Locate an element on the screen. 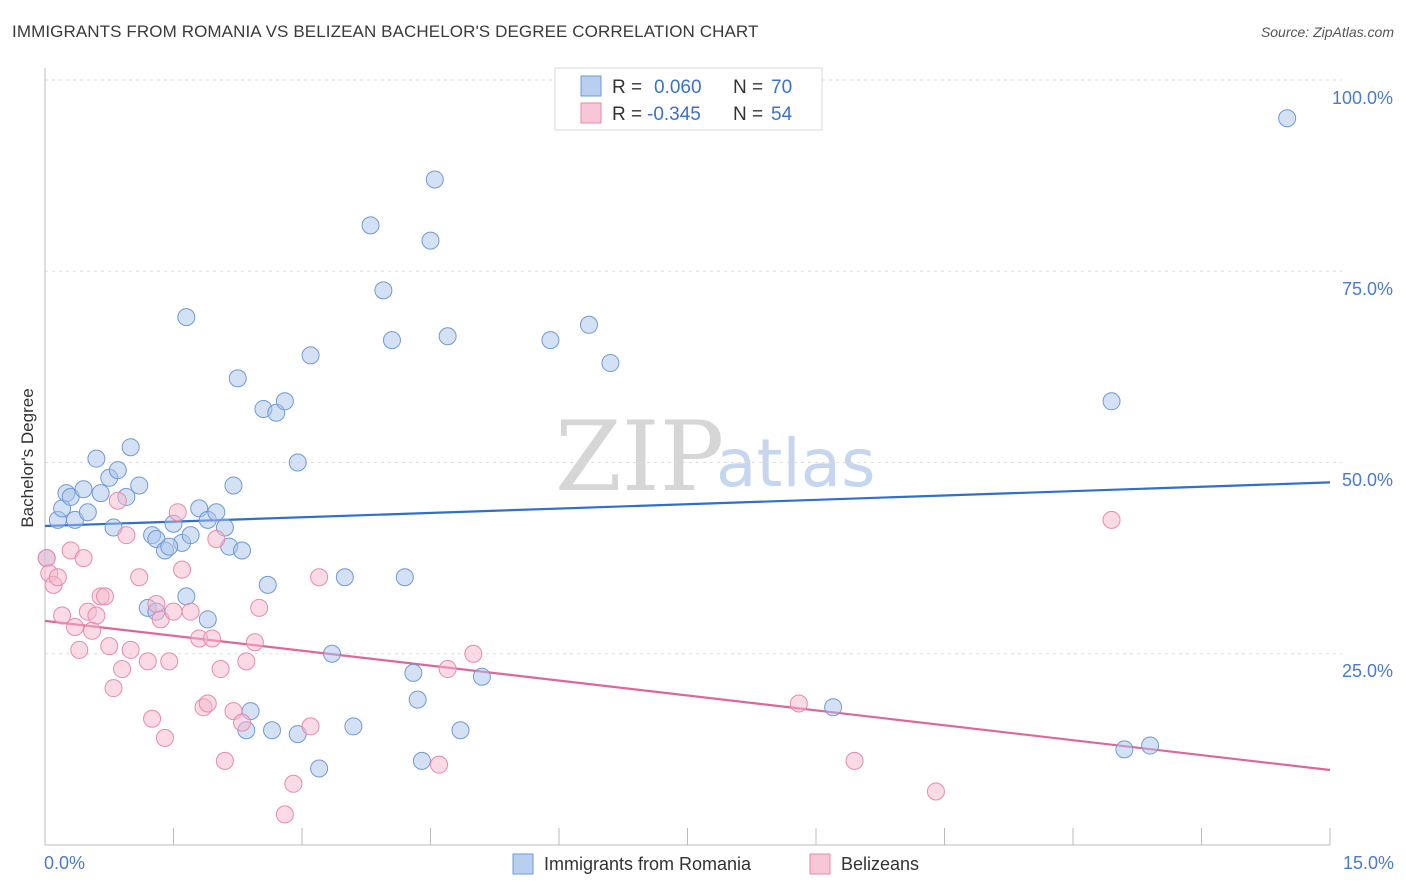  legend-swatch-romania is located at coordinates (591, 86).